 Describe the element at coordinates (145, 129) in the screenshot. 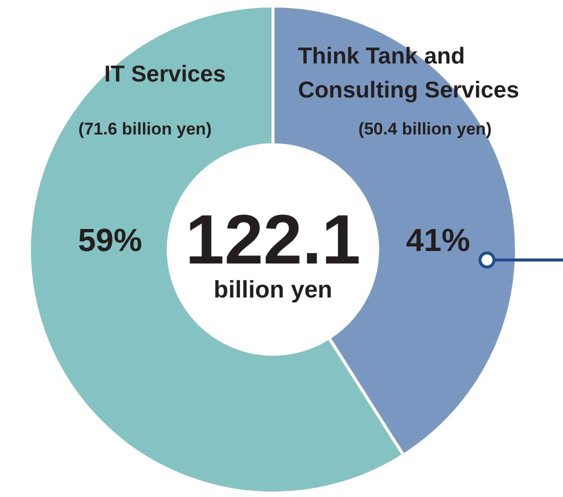

I see `text: (71.6 billion yen)` at that location.